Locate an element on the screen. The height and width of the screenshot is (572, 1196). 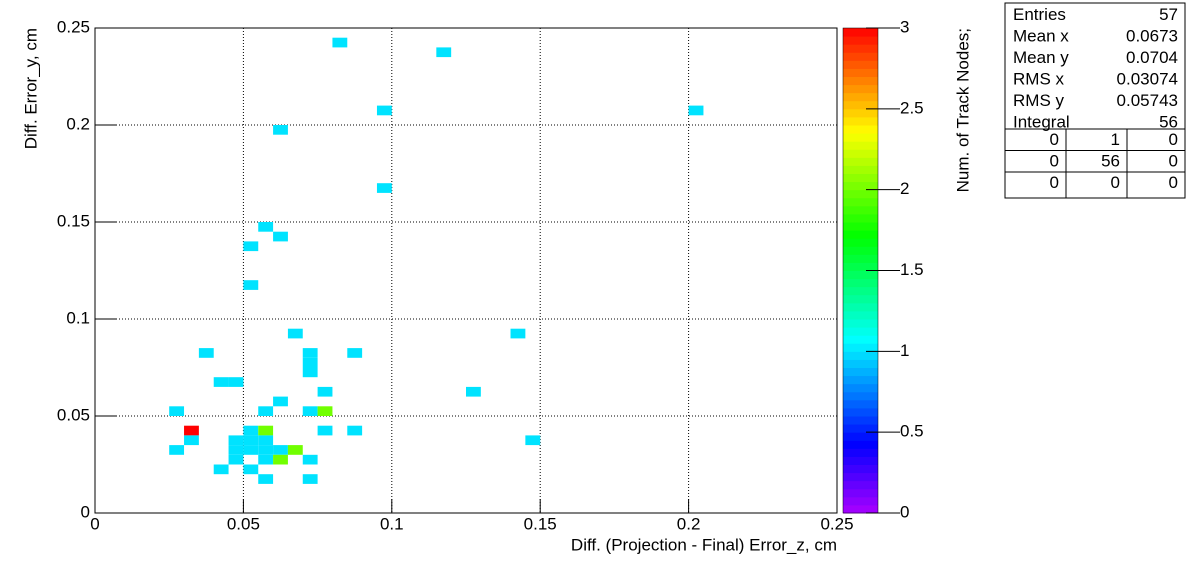
y-tick-label: 0 is located at coordinates (85, 511).